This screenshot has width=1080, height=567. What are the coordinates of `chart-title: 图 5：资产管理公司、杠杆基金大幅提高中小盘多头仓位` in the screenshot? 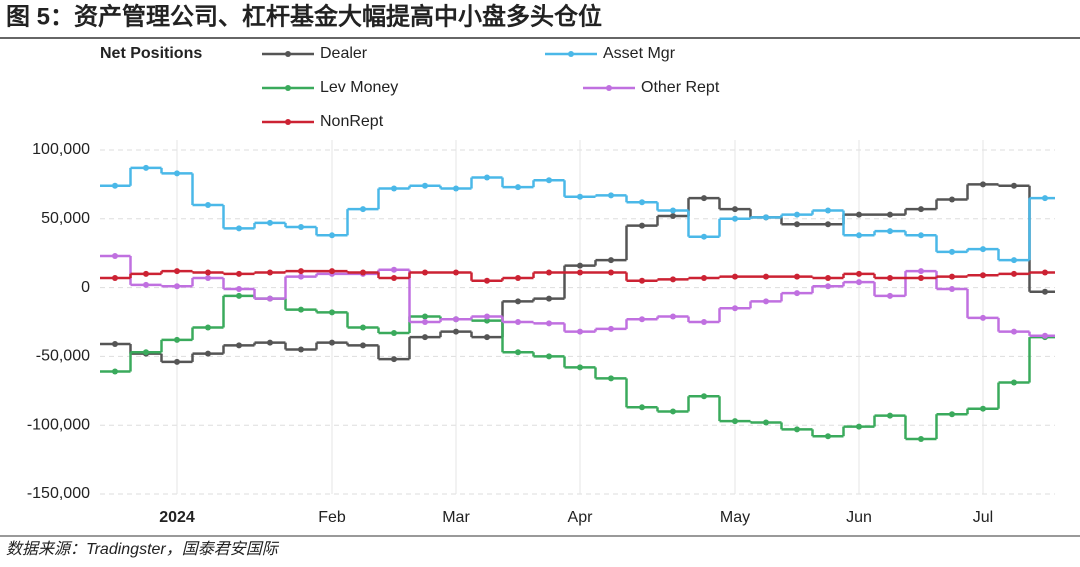 It's located at (304, 16).